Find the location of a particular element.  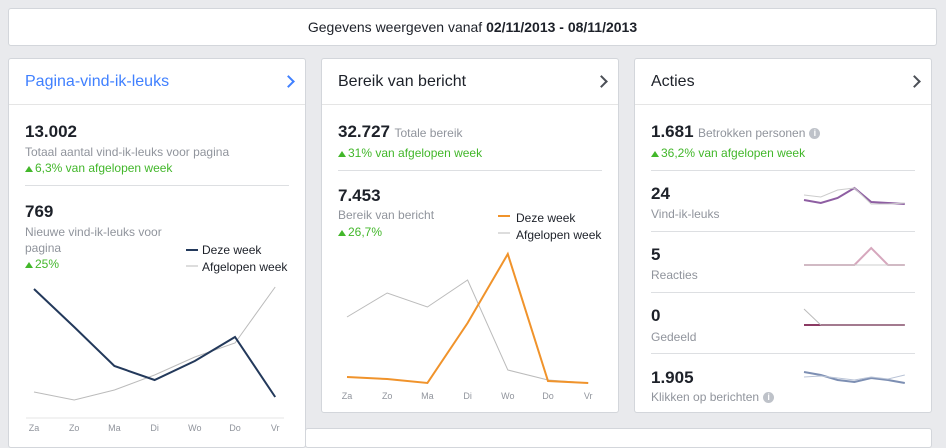

metric-label: Totaal aantal vind-ik-leuks voor pagina is located at coordinates (127, 152).